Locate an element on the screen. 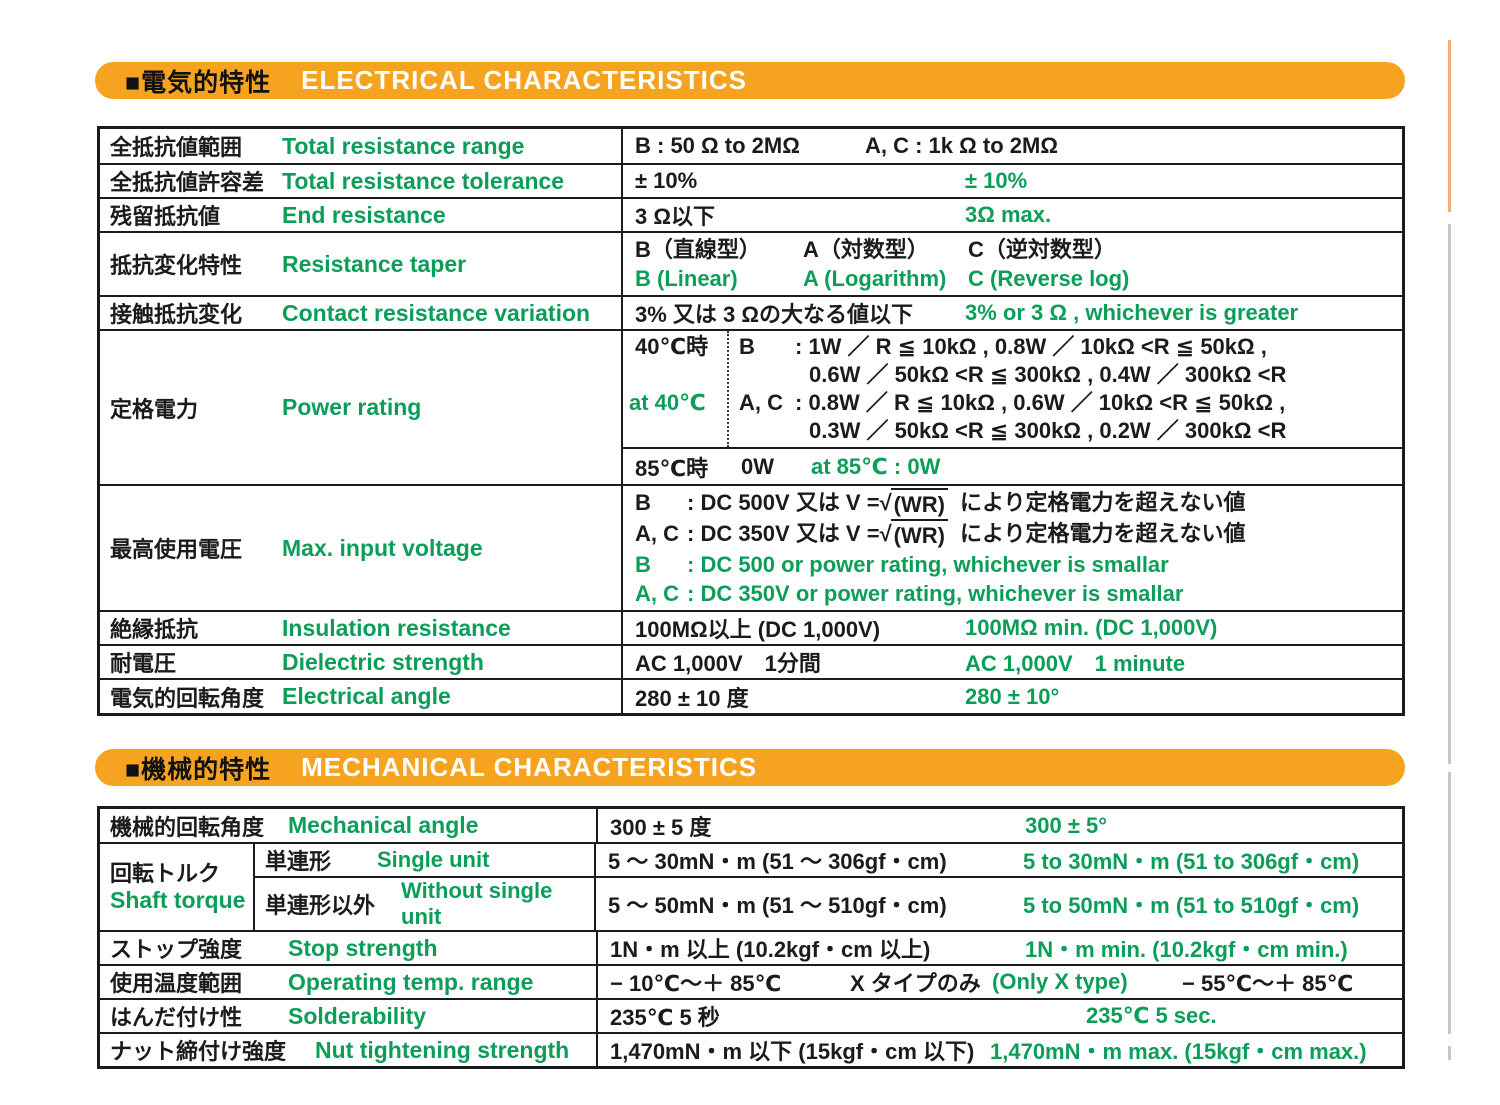 This screenshot has height=1105, width=1500. label-jp: 残留抵抗値 is located at coordinates (165, 216).